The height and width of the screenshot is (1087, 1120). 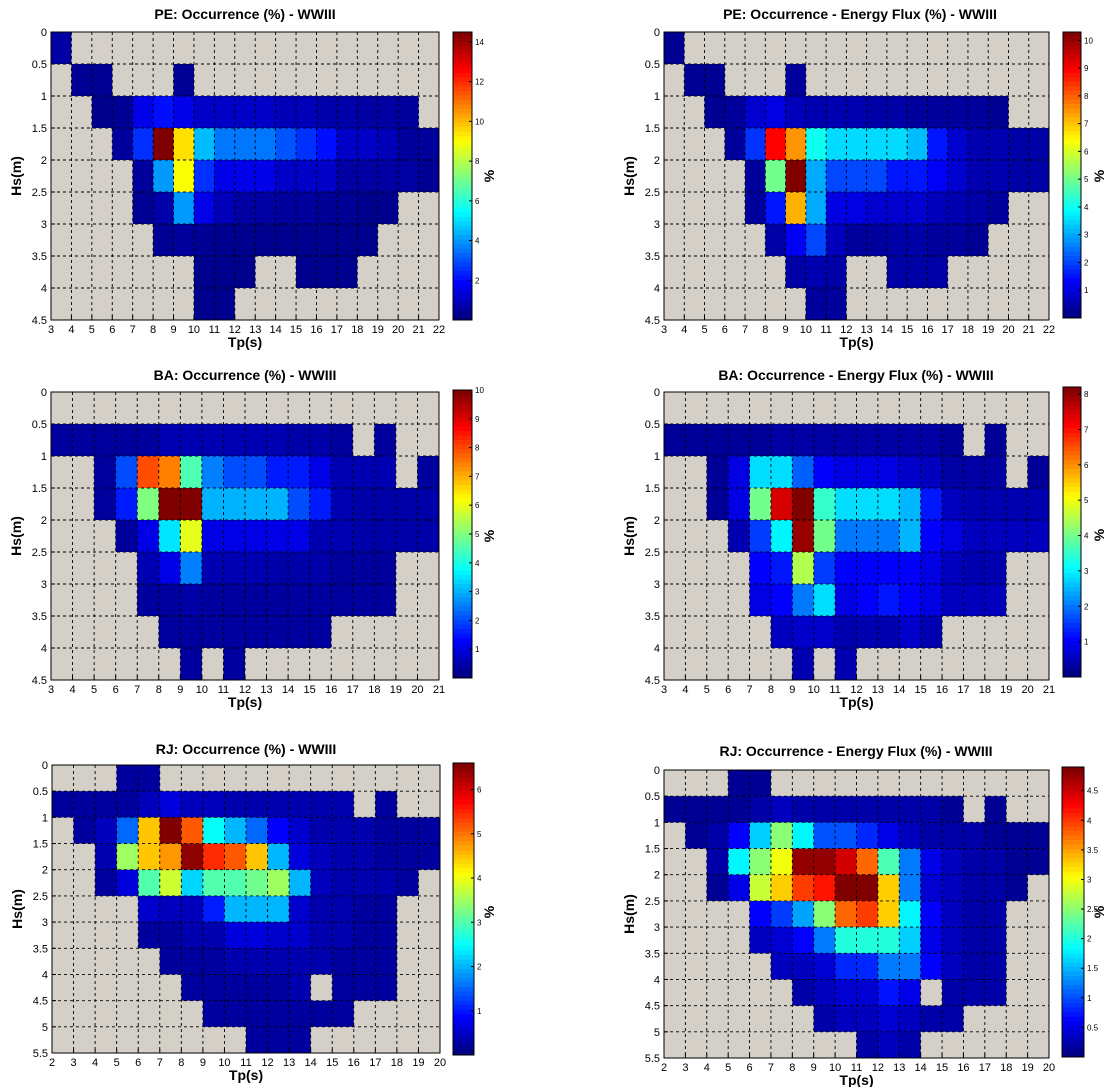 What do you see at coordinates (657, 521) in the screenshot?
I see `y-tick-label: 2` at bounding box center [657, 521].